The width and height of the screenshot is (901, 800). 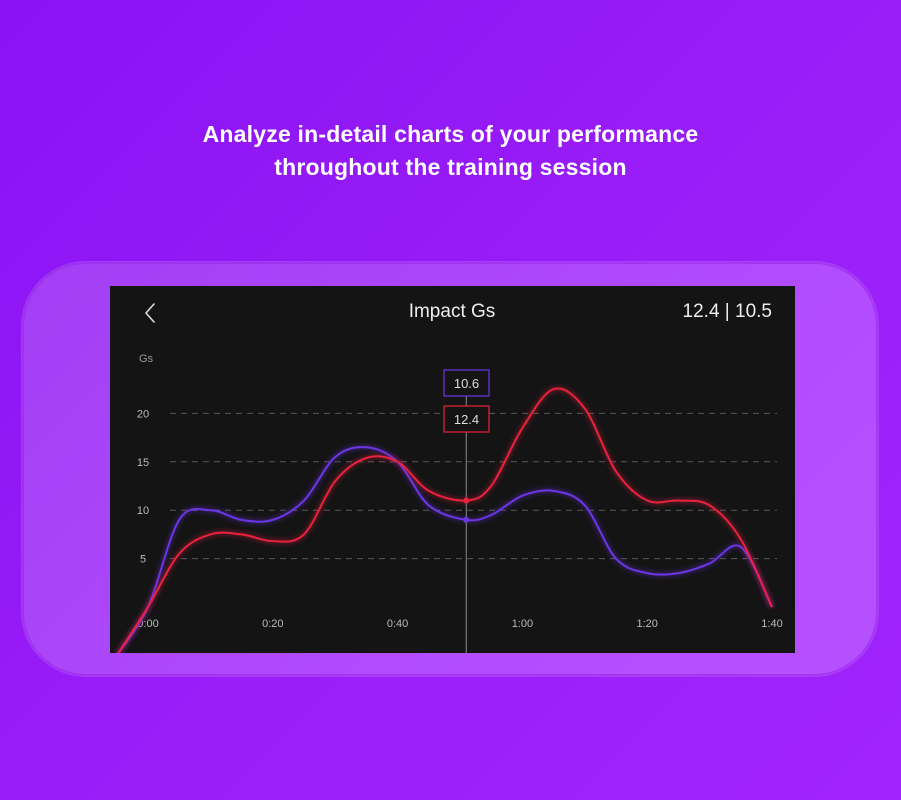 I want to click on back-button, so click(x=151, y=313).